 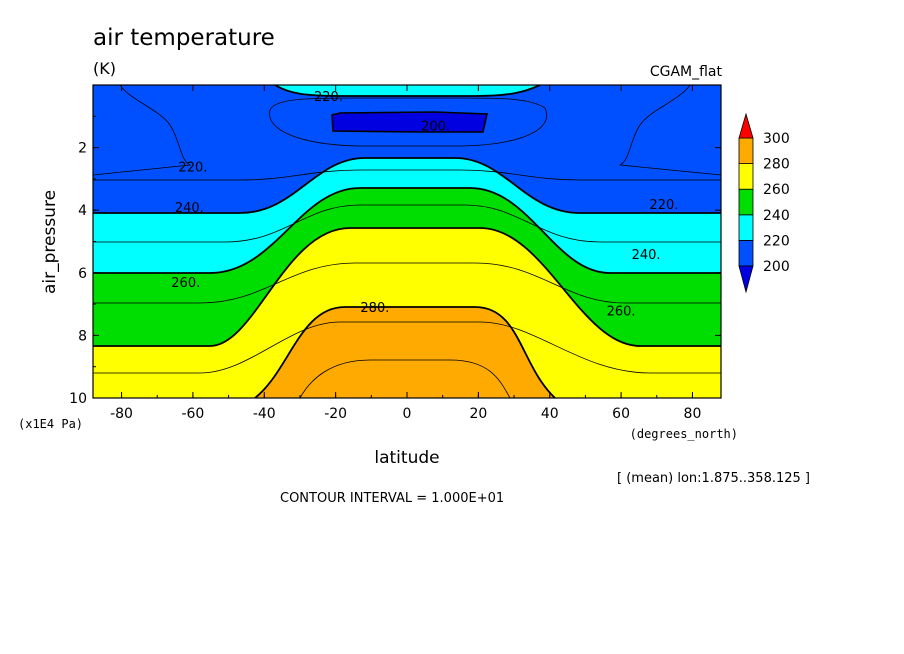 I want to click on y-tick-label: 10, so click(x=78, y=399).